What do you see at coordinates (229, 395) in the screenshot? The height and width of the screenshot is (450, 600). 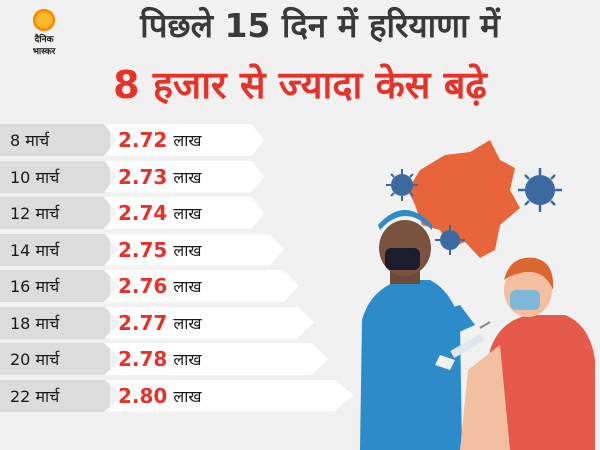 I see `row-value: 2.80 लाख` at bounding box center [229, 395].